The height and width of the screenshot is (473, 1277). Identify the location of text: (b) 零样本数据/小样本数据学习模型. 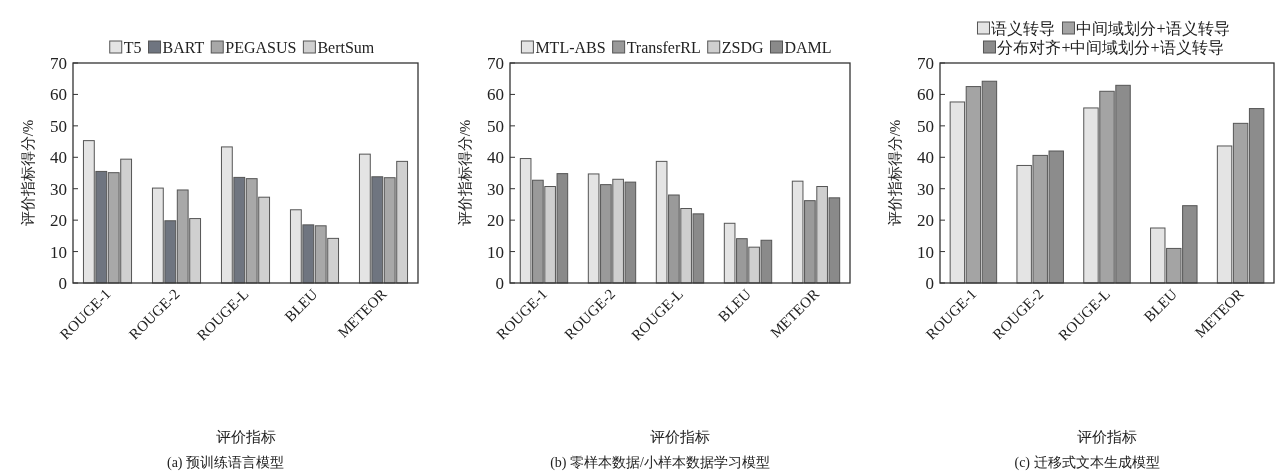
(660, 463).